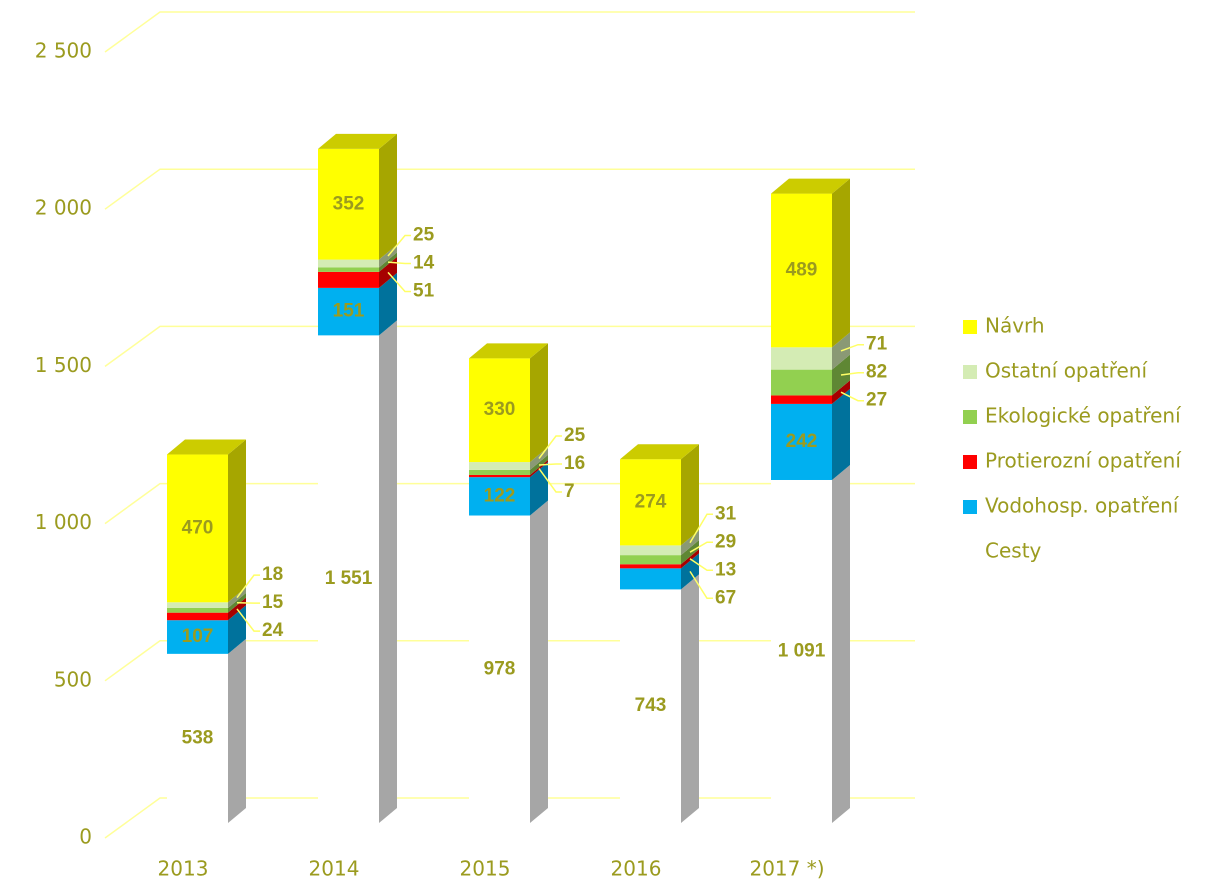 The width and height of the screenshot is (1225, 883). I want to click on data-label: 151, so click(349, 311).